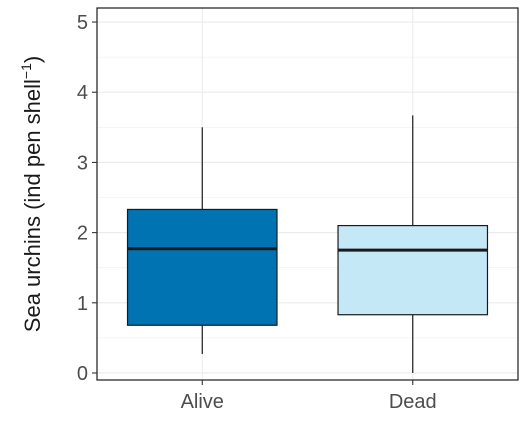 The width and height of the screenshot is (524, 421). What do you see at coordinates (87, 198) in the screenshot?
I see `y-axis: 0 1 2 3 4 5` at bounding box center [87, 198].